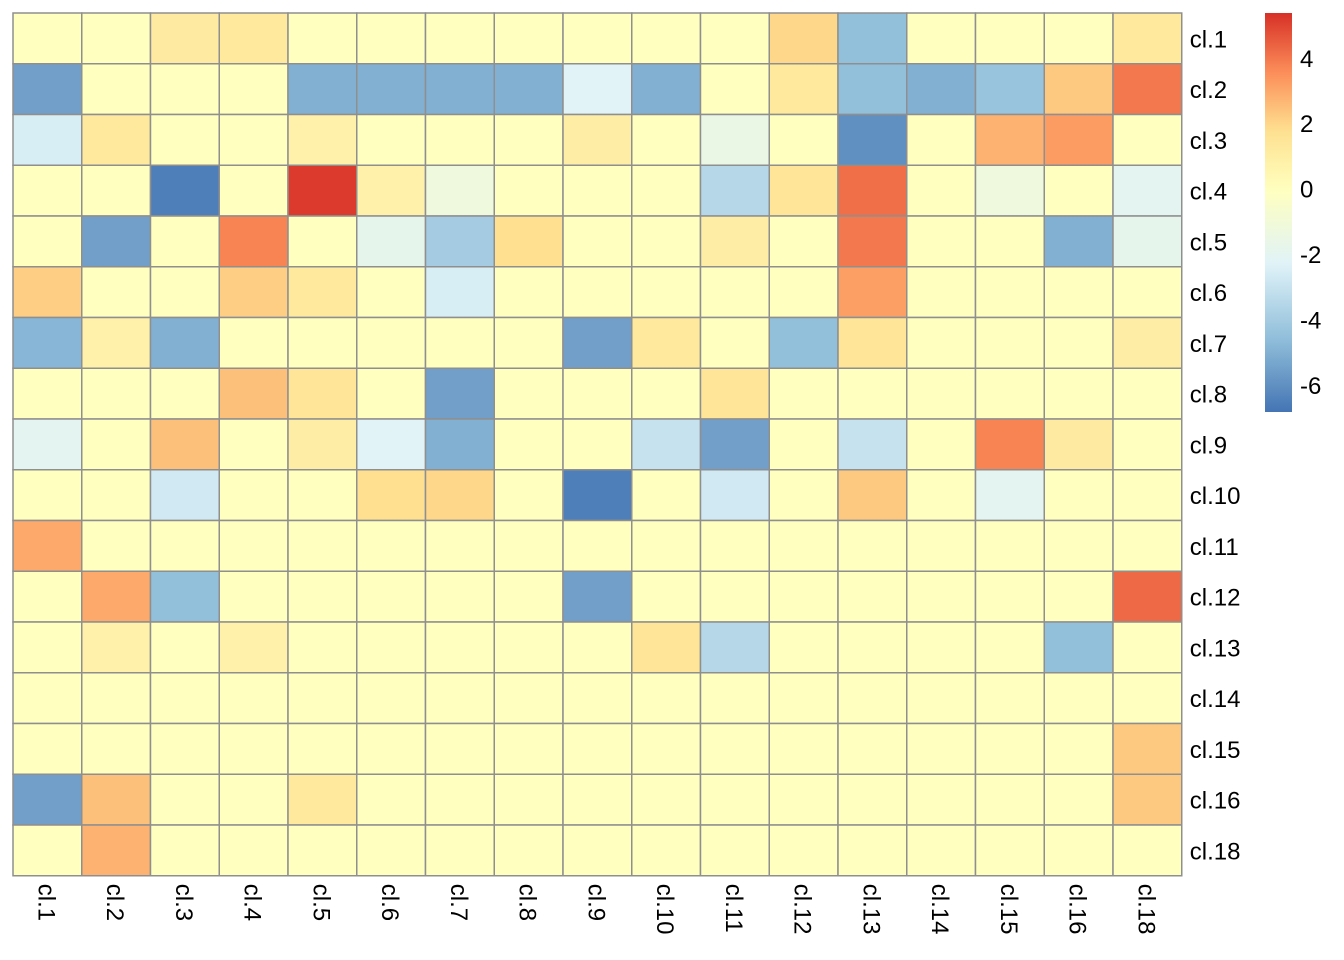  I want to click on heatmap-cell-cl.18-cl.11, so click(734, 850).